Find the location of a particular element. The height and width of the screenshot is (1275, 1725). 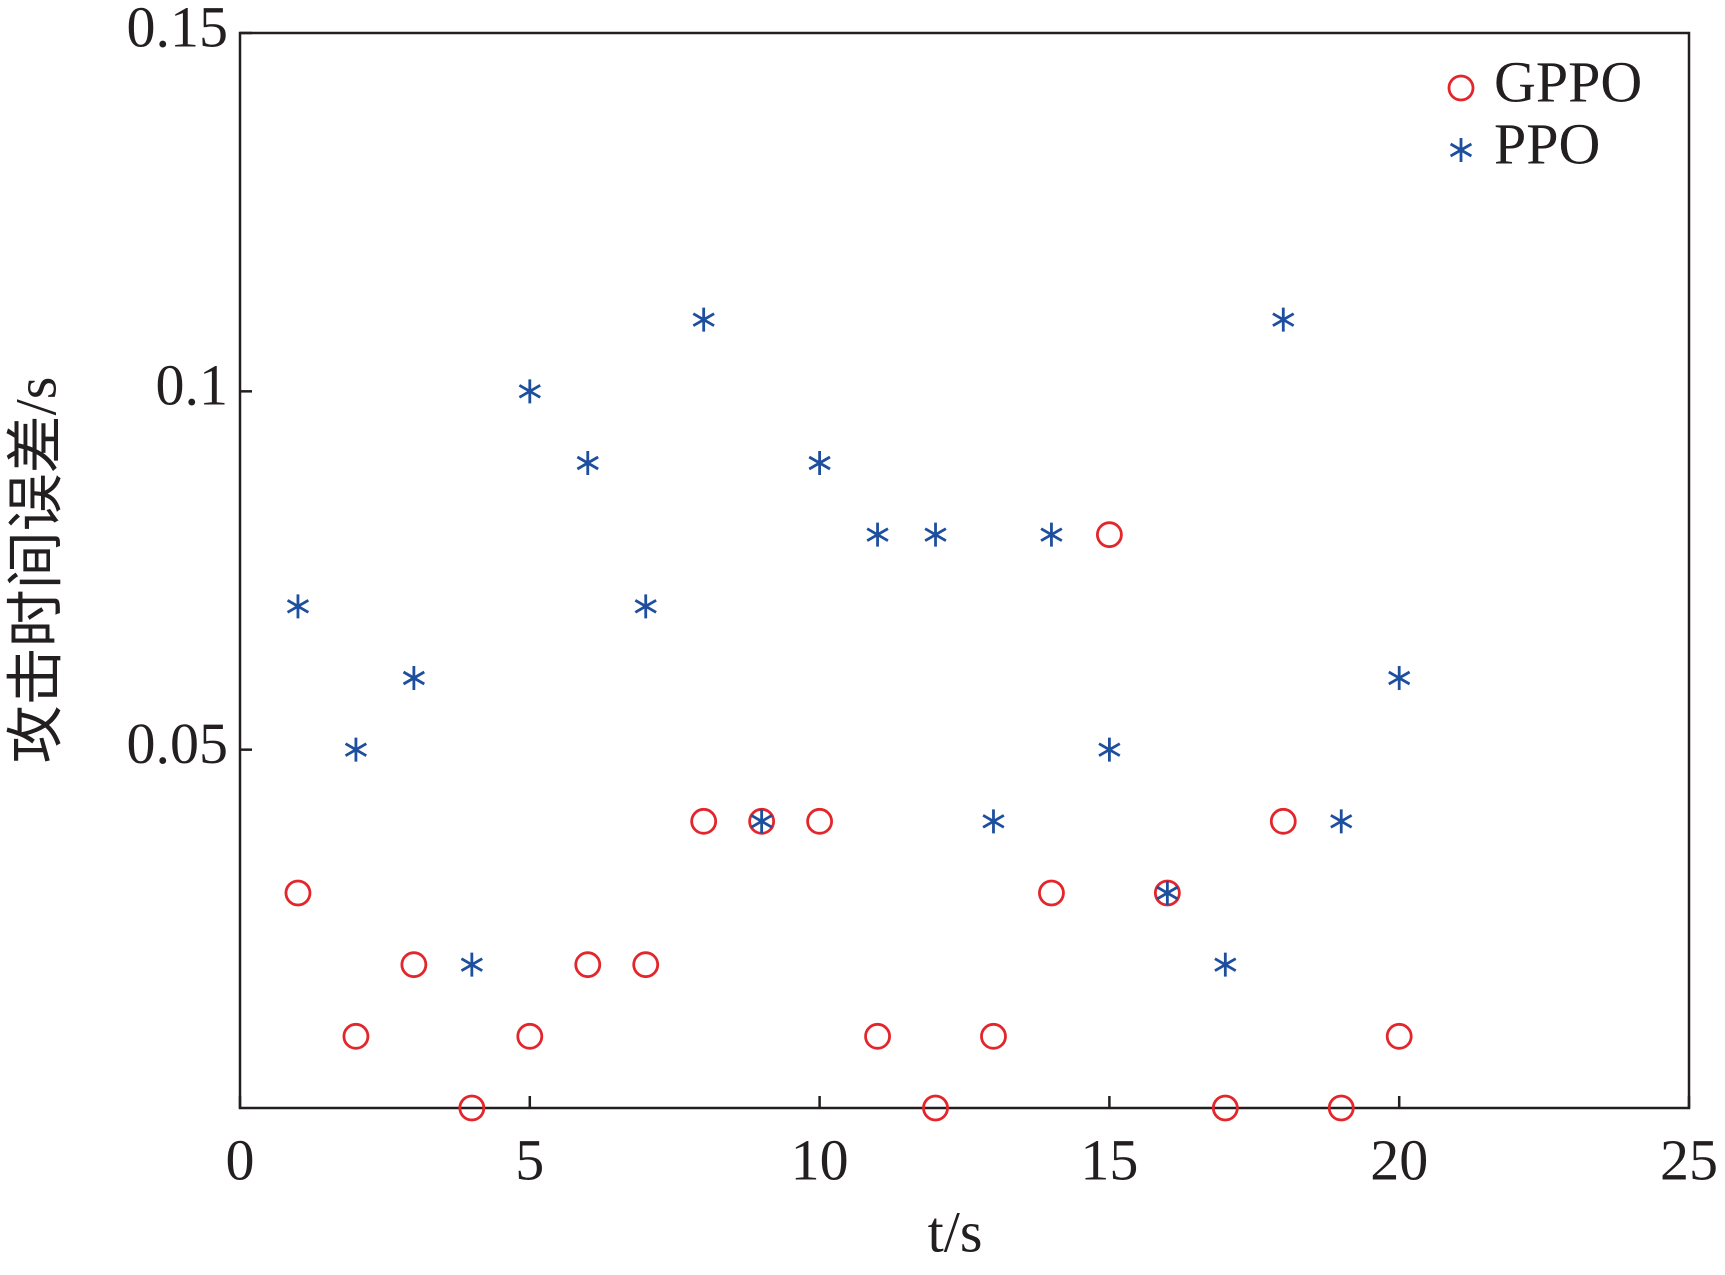

x-axis-label: t/s is located at coordinates (955, 1231).